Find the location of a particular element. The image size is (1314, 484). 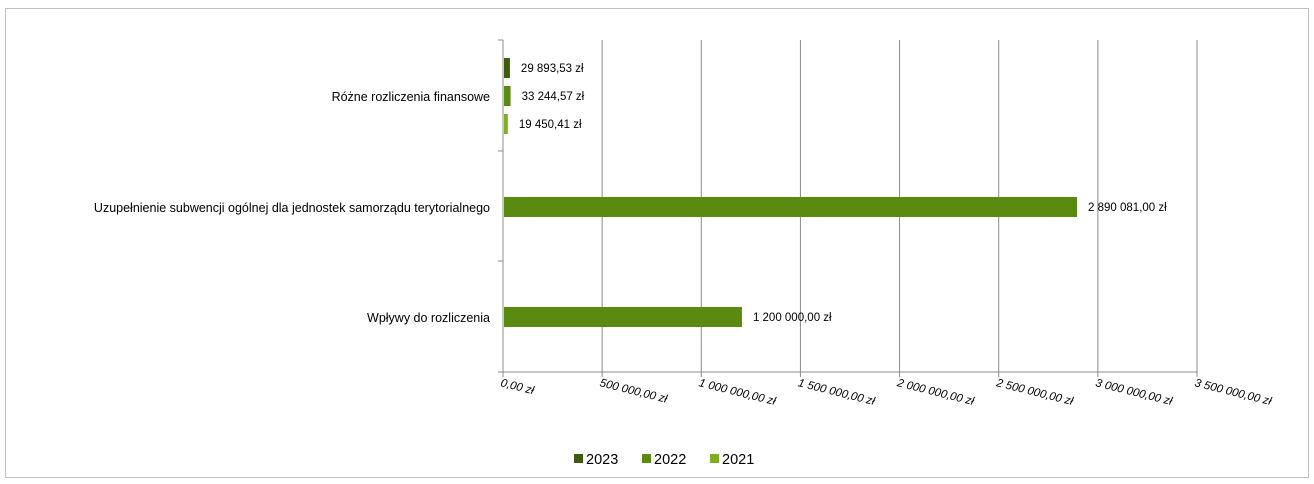

data-label: 19 450,41 zł is located at coordinates (550, 125).